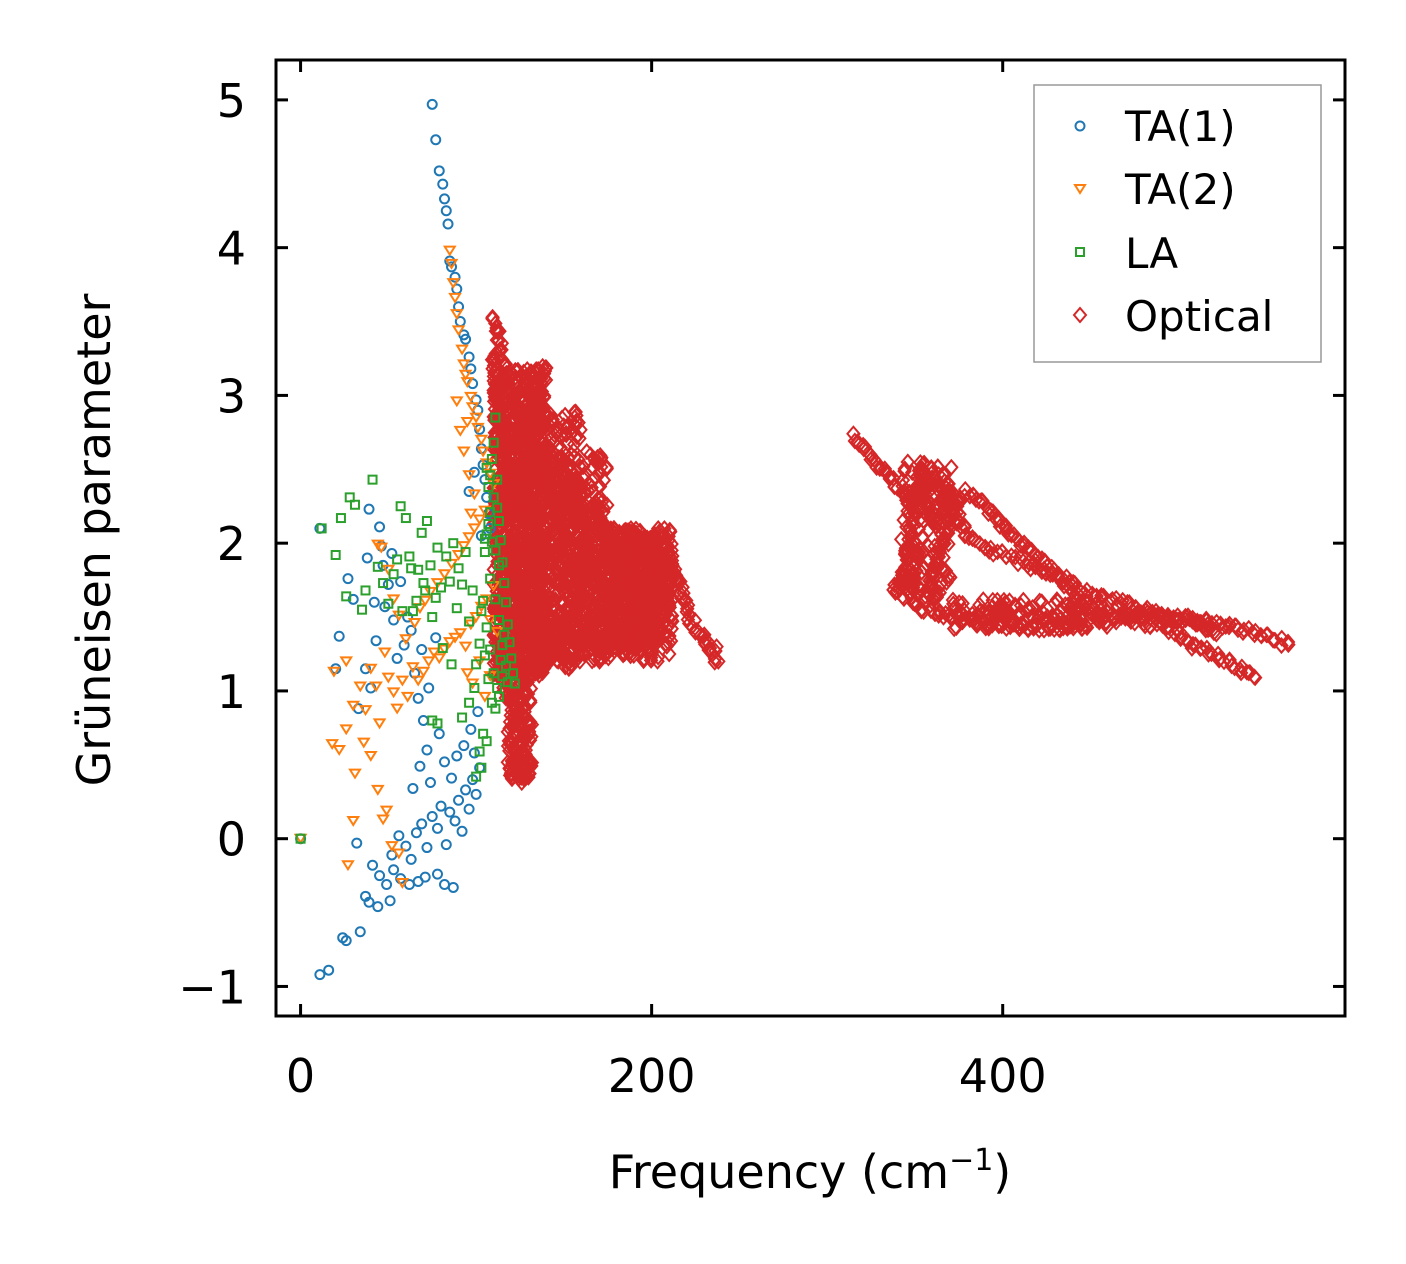 The width and height of the screenshot is (1406, 1264). I want to click on series-LA, so click(407, 628).